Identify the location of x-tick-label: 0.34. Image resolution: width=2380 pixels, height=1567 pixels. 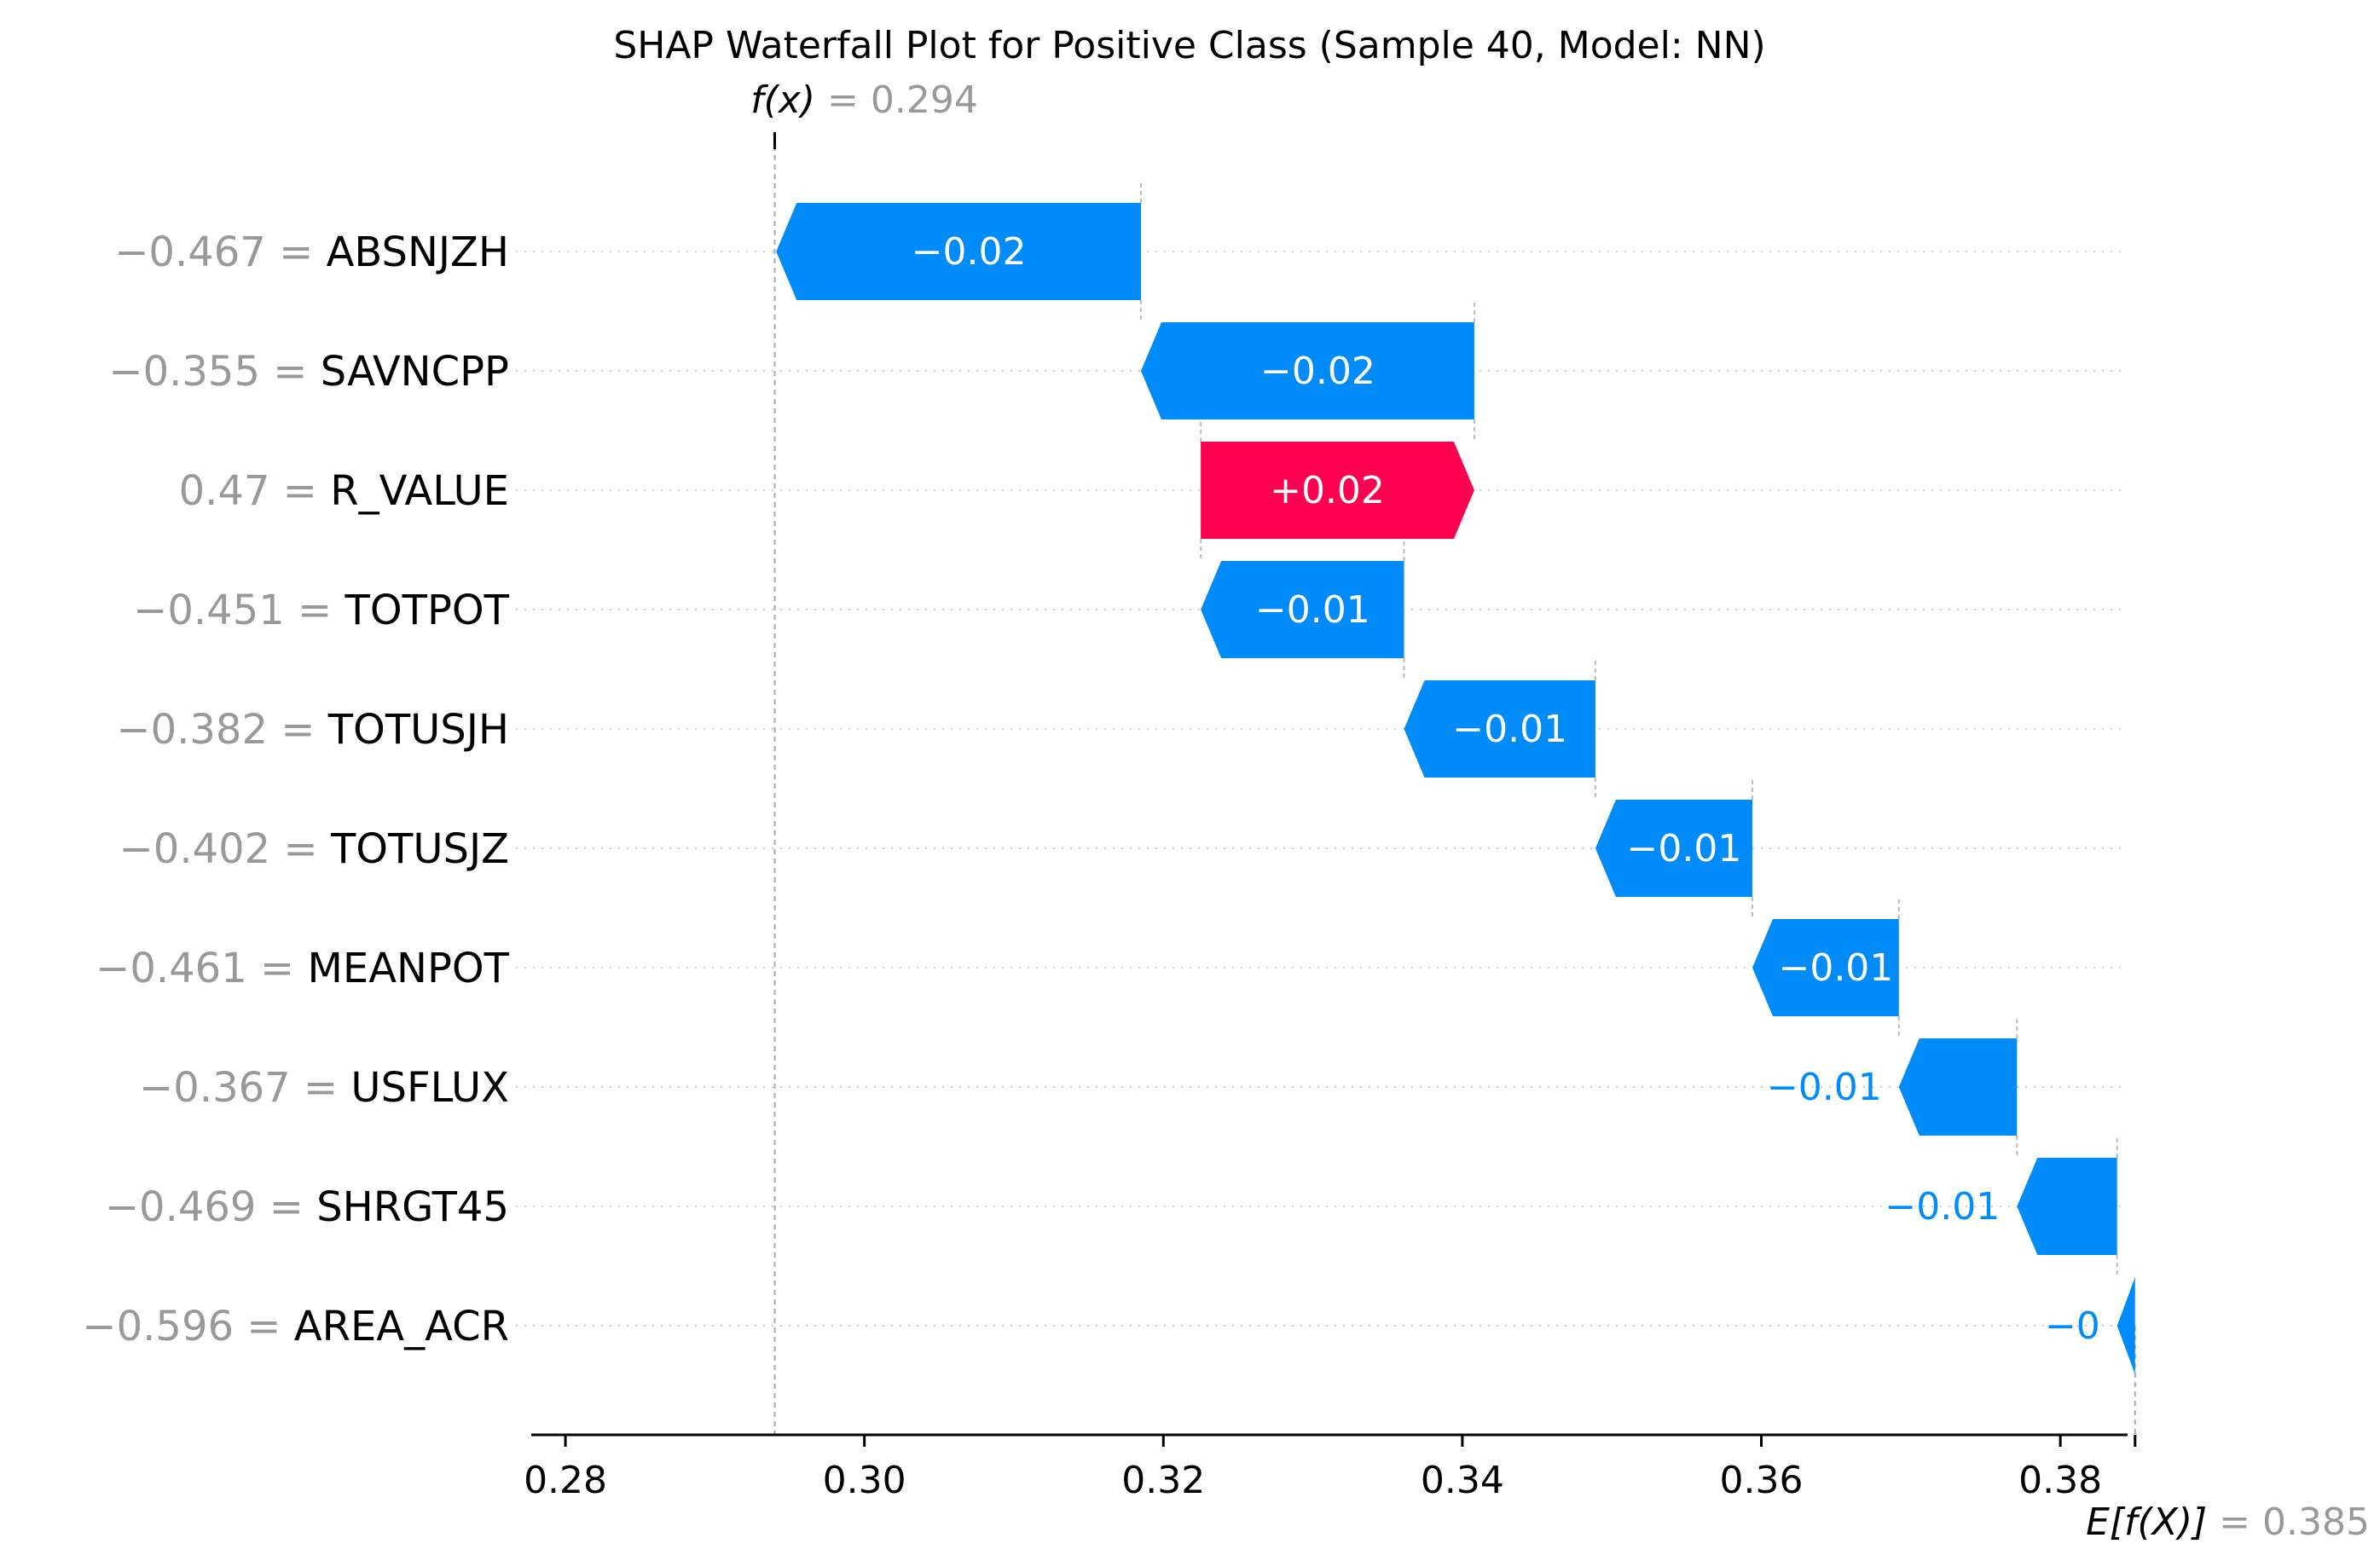
(1462, 1480).